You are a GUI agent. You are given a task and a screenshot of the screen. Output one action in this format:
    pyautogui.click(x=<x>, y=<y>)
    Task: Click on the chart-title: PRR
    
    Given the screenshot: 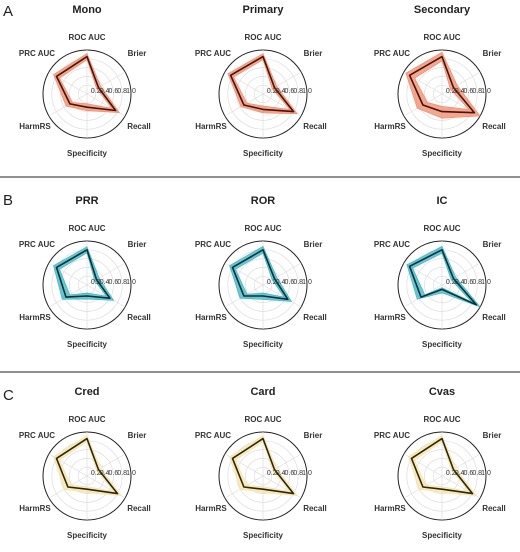 What is the action you would take?
    pyautogui.click(x=86, y=201)
    